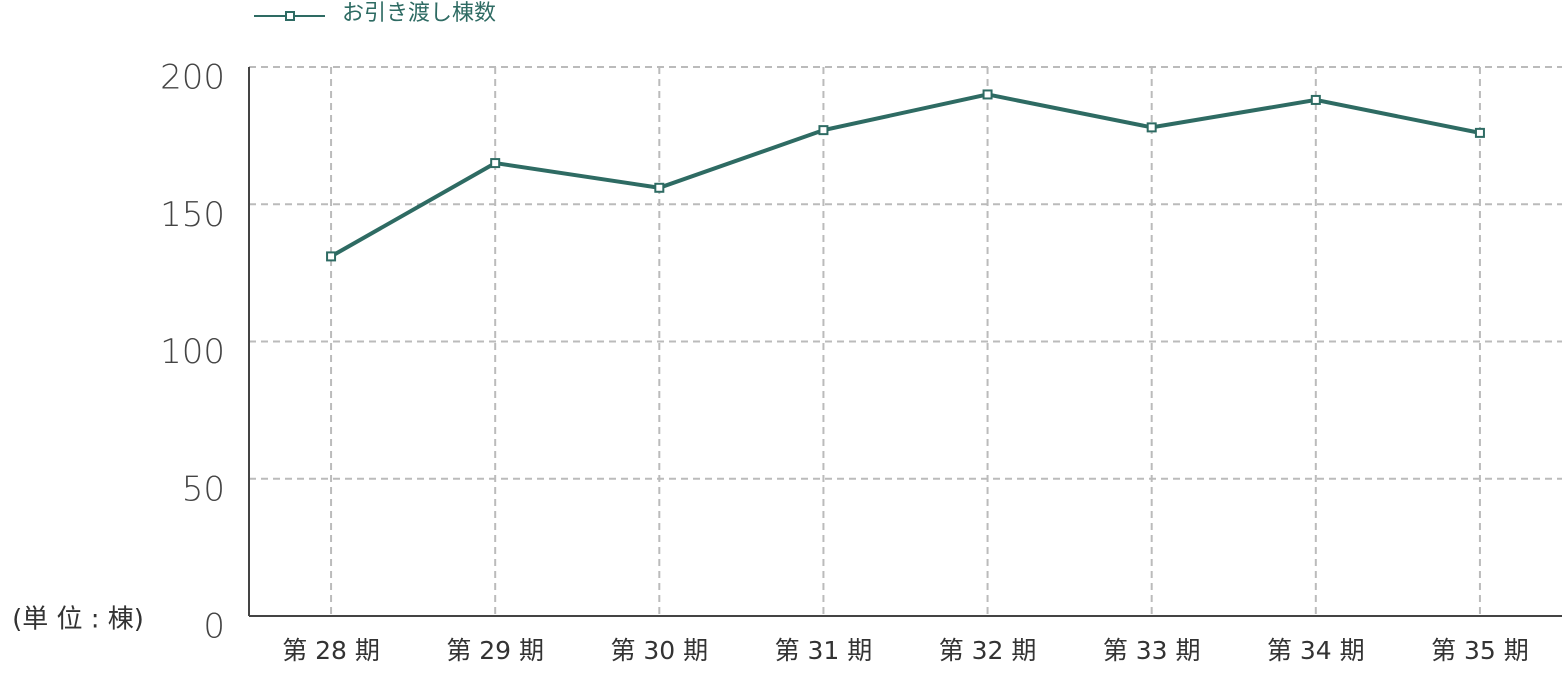  I want to click on y-tick-label: 150, so click(192, 215).